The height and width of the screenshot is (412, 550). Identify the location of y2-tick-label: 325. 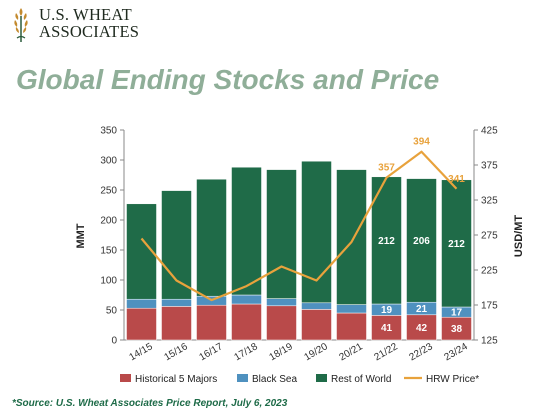
(489, 201).